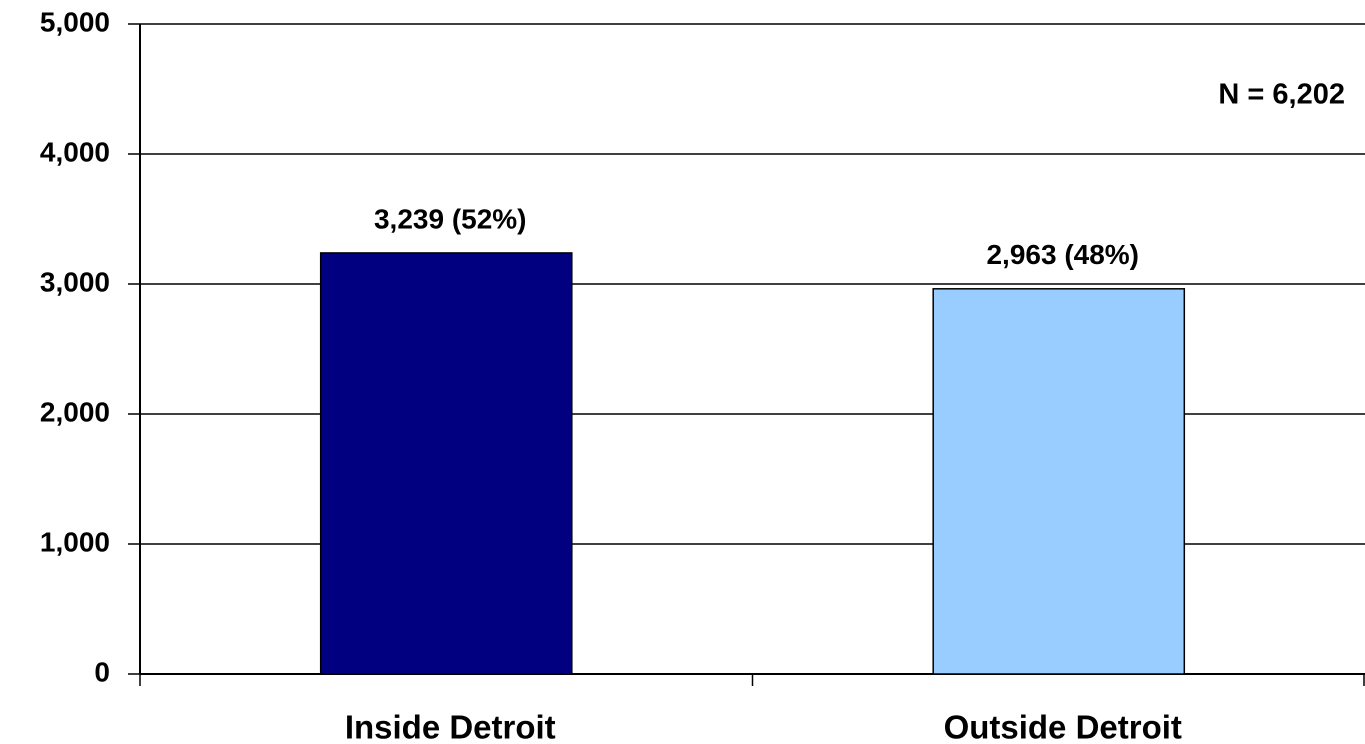  I want to click on x-tick-label: Outside Detroit, so click(1063, 726).